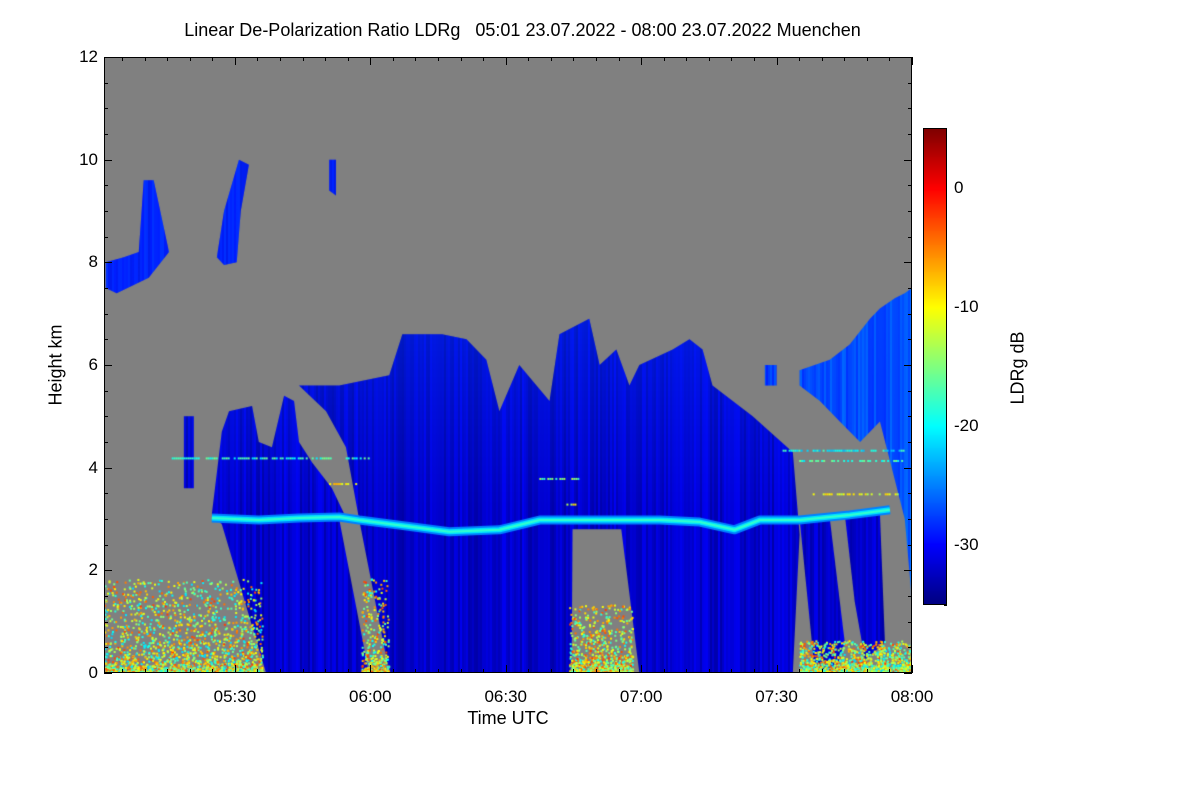 The height and width of the screenshot is (800, 1200). What do you see at coordinates (88, 159) in the screenshot?
I see `y-tick-label: 10` at bounding box center [88, 159].